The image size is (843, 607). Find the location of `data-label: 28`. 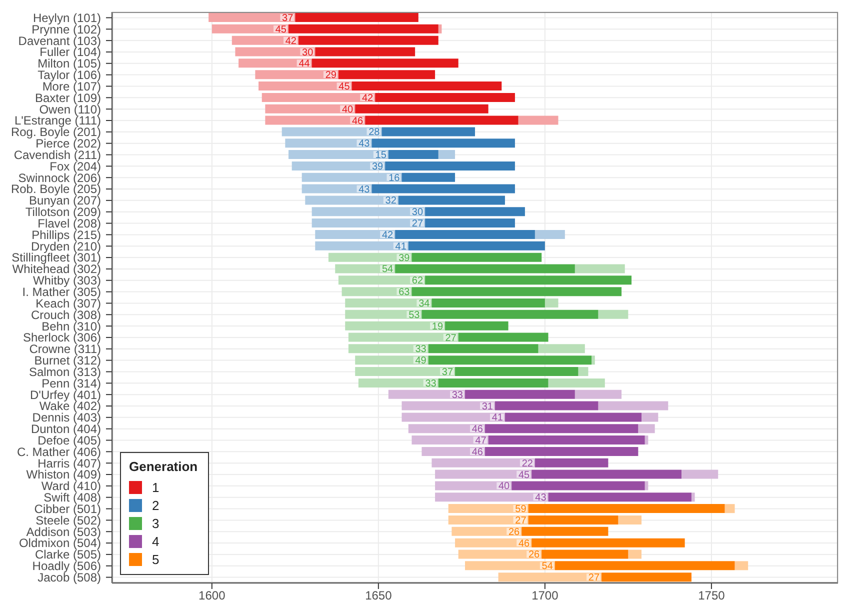

data-label: 28 is located at coordinates (374, 132).